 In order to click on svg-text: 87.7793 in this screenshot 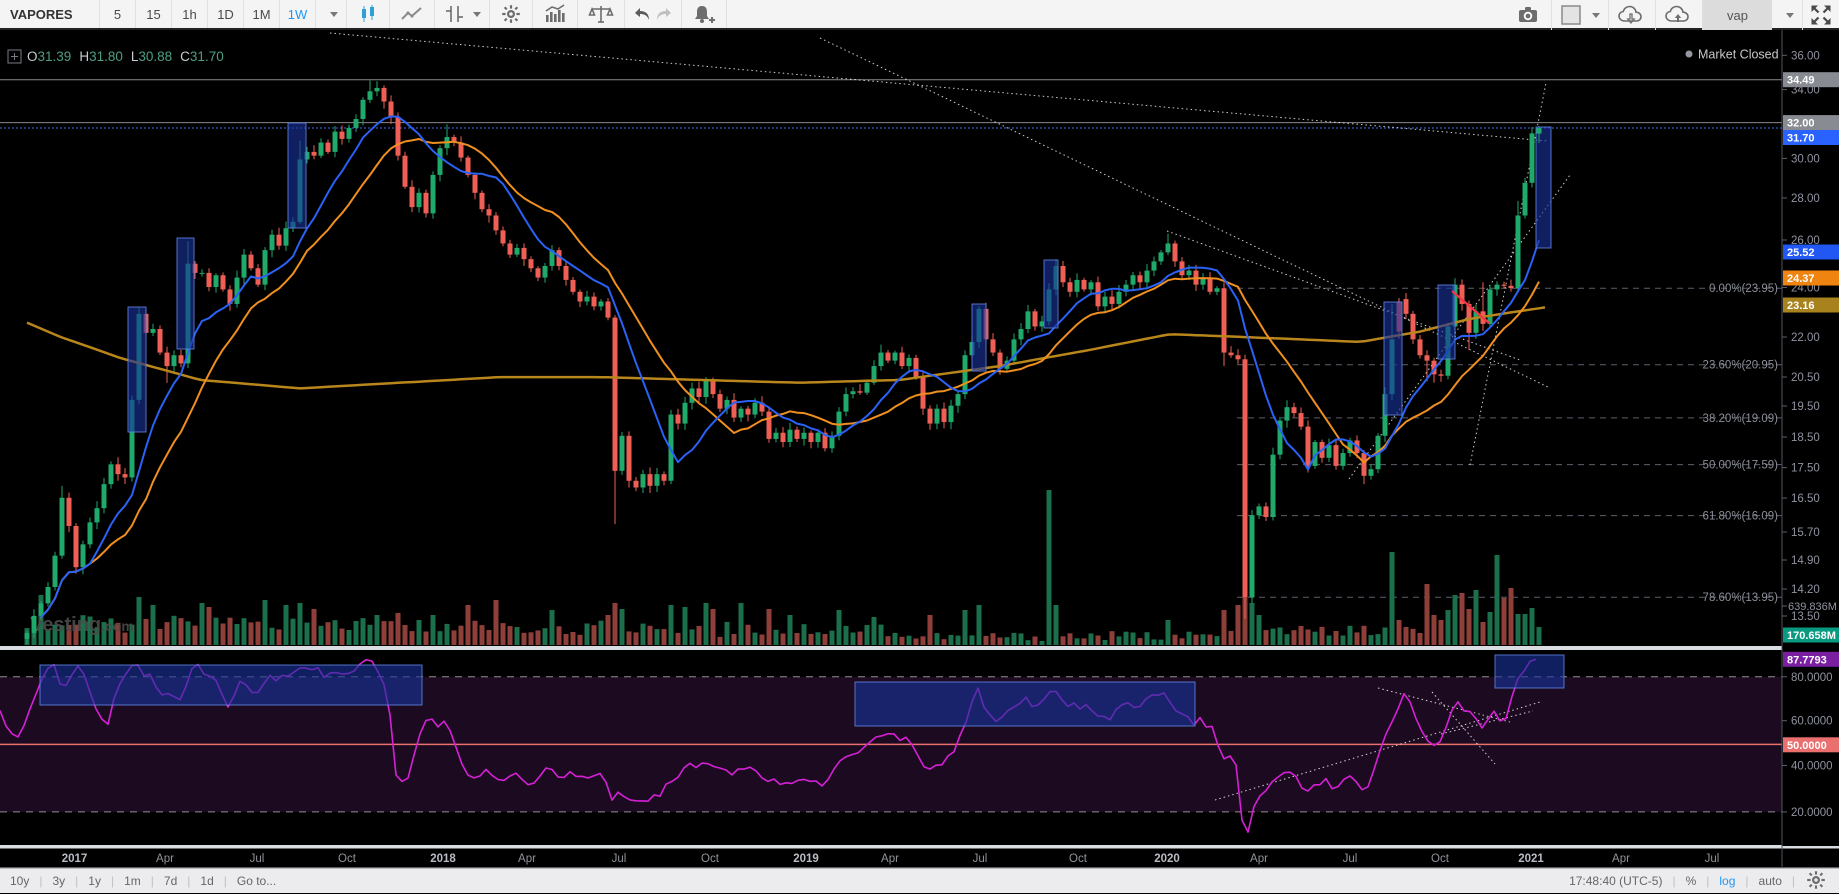, I will do `click(1807, 660)`.